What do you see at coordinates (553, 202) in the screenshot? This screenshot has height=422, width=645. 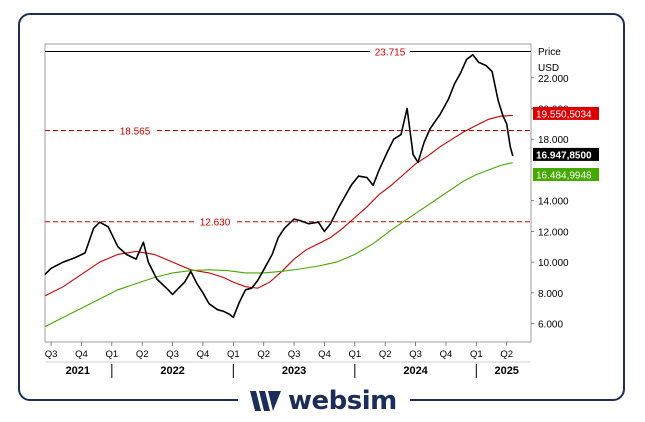 I see `y-tick-label-3: 14.000` at bounding box center [553, 202].